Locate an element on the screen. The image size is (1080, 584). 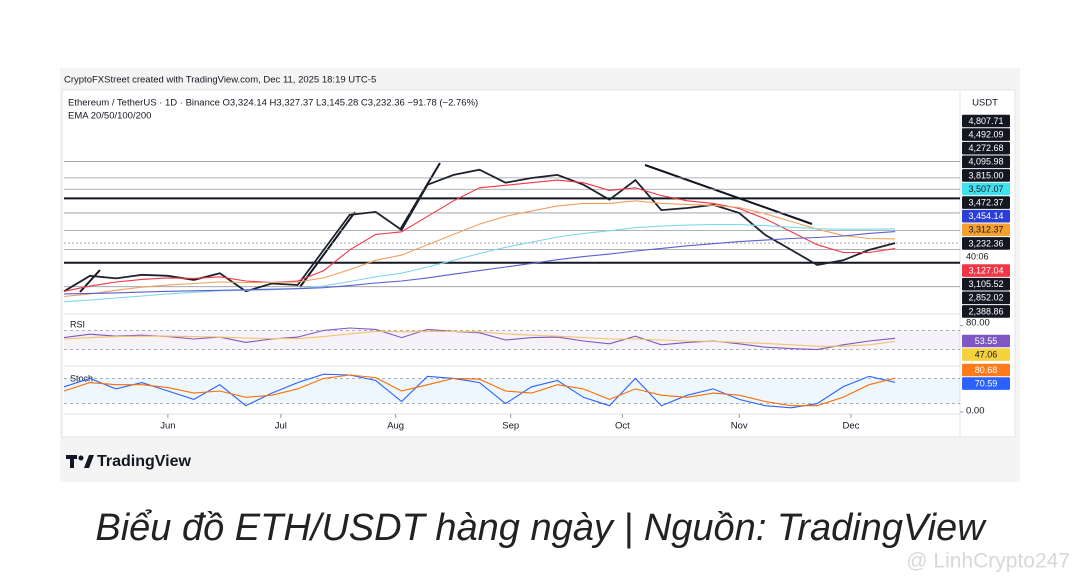
value-box-label: 2,388.86 is located at coordinates (985, 311).